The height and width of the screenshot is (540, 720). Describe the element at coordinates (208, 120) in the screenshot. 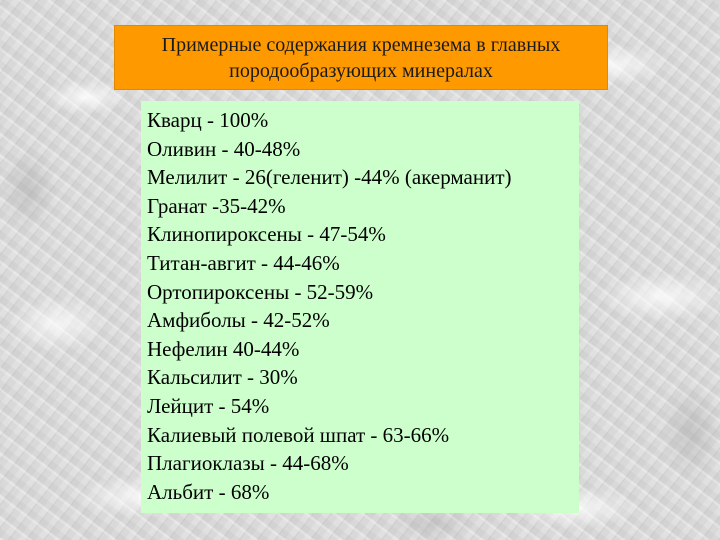

I see `list-item: Кварц - 100%` at that location.